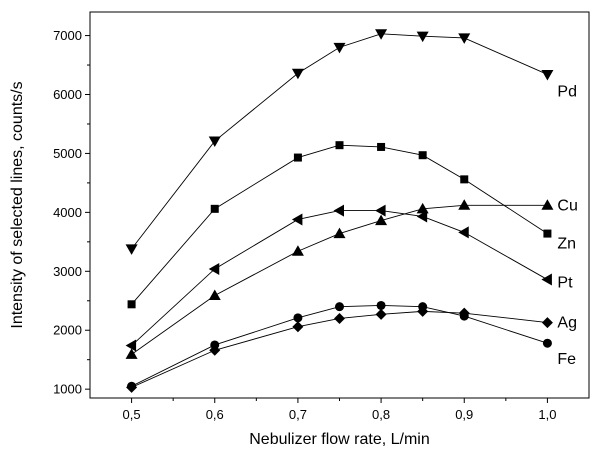  I want to click on series-line-ag, so click(339, 349).